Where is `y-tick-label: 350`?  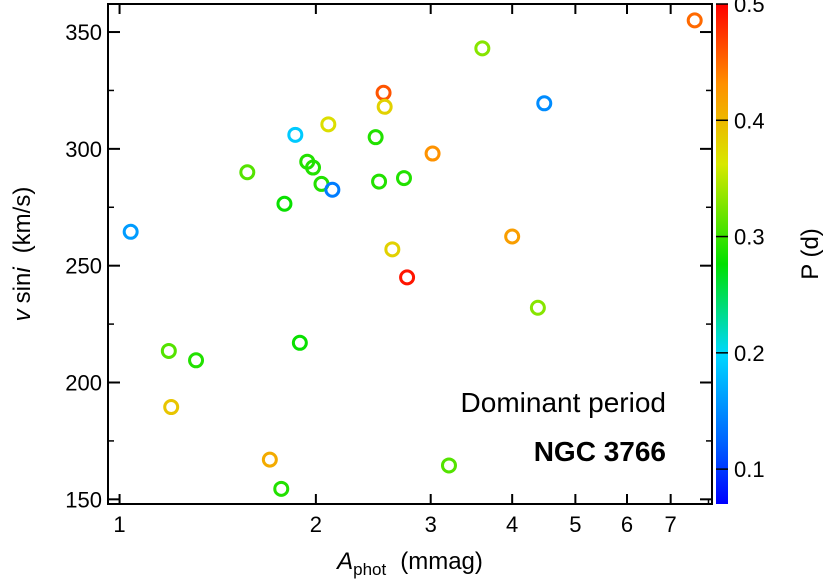 y-tick-label: 350 is located at coordinates (83, 32).